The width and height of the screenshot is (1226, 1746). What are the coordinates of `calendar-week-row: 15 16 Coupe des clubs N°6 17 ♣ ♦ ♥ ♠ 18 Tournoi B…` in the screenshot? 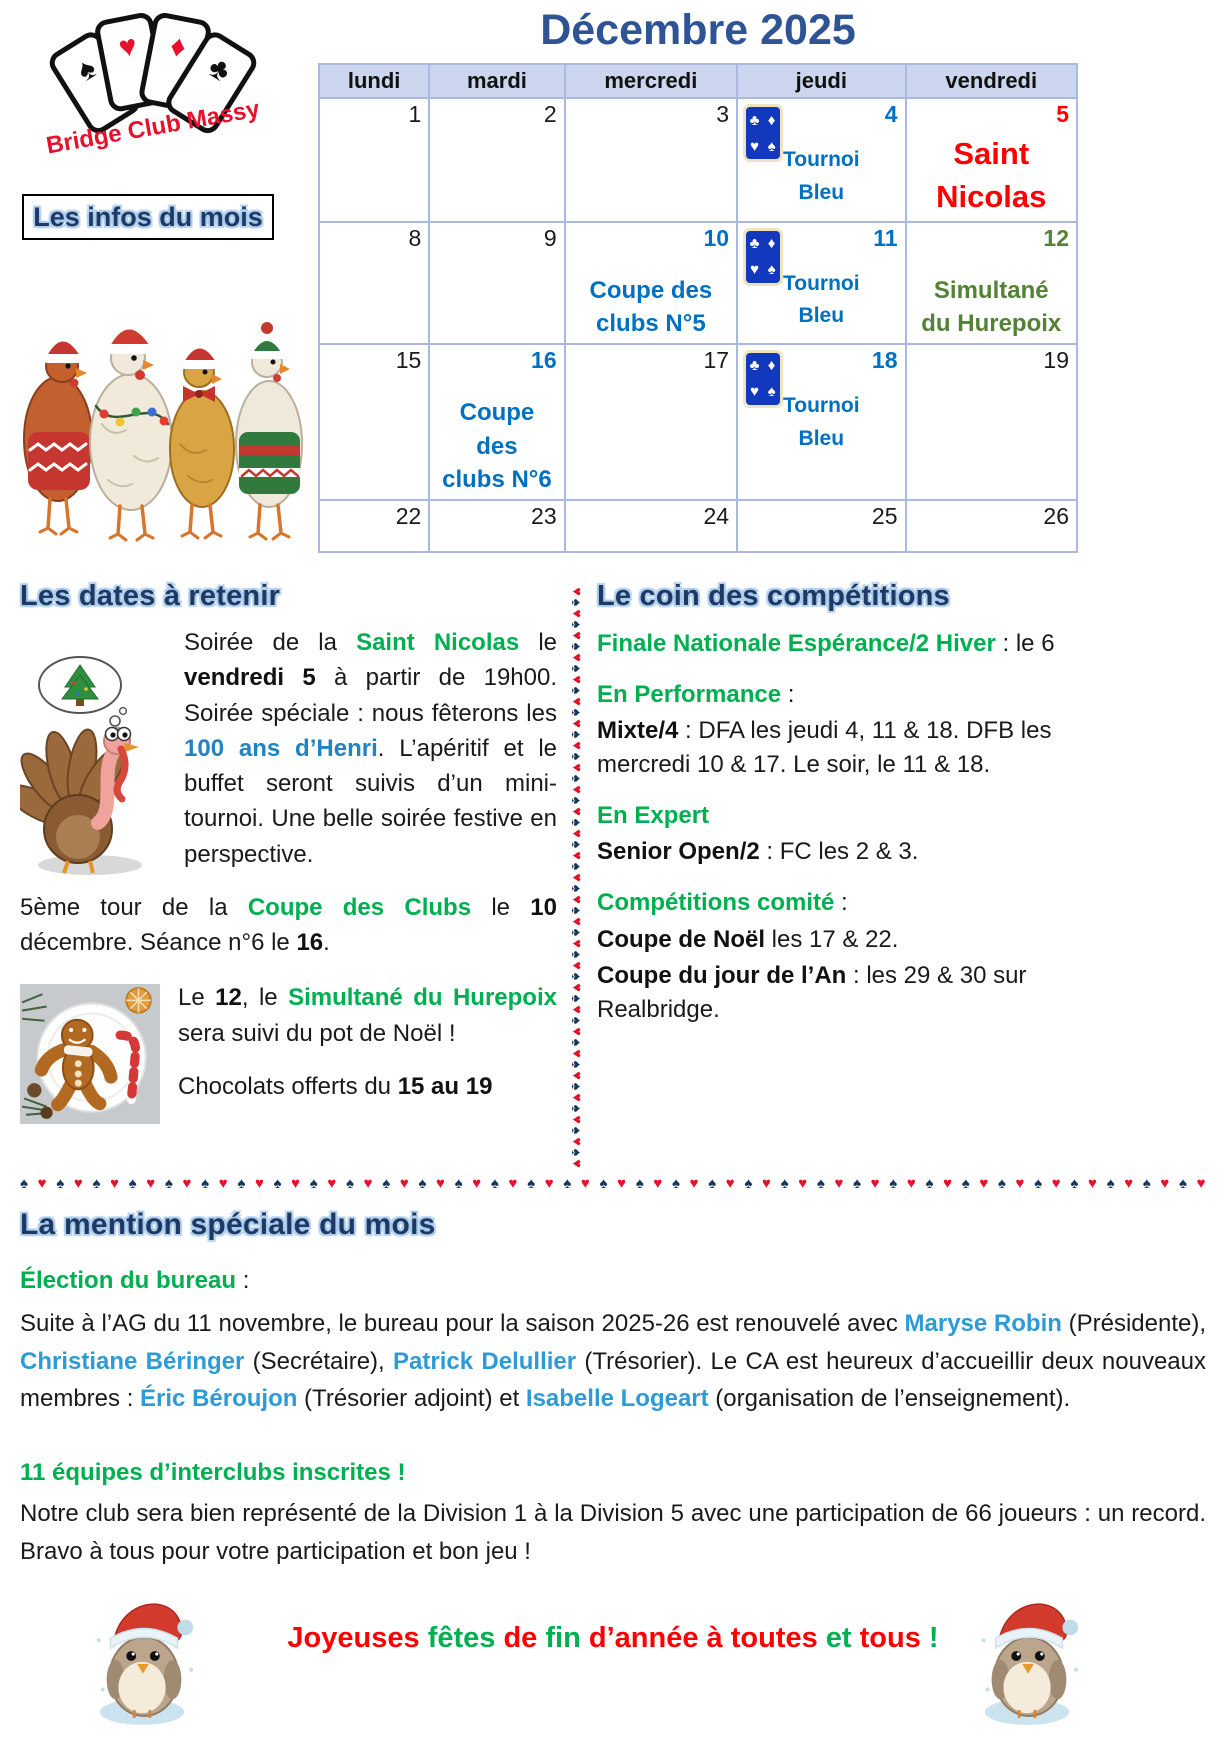 It's located at (698, 421).